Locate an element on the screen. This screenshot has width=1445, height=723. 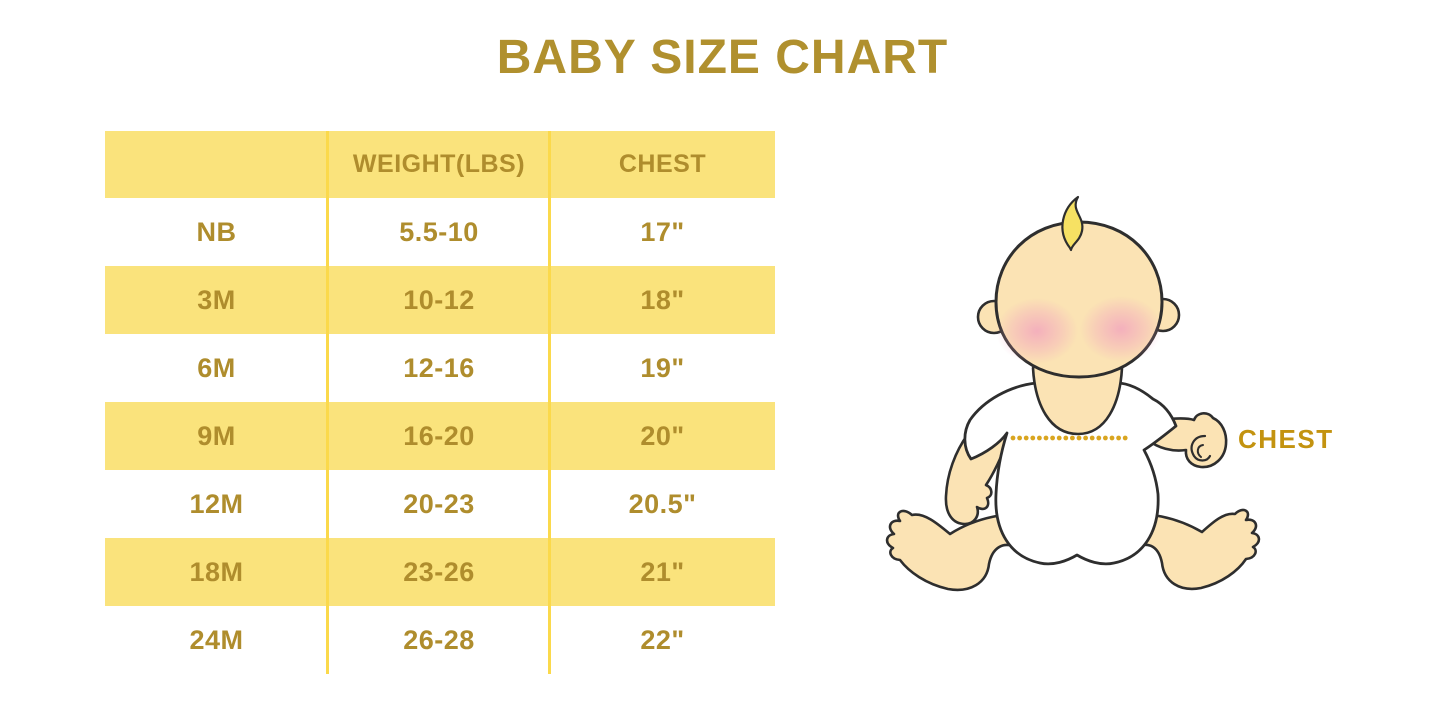
cell-weight: 12-16 is located at coordinates (439, 367).